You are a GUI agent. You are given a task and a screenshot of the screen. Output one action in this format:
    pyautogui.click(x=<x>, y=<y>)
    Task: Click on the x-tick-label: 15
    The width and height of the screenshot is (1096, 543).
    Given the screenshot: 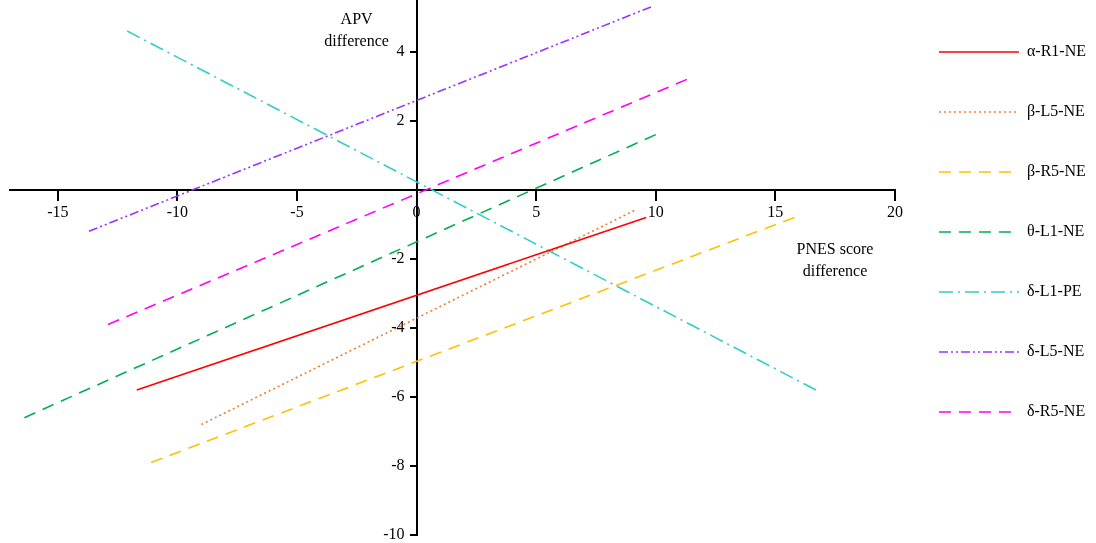 What is the action you would take?
    pyautogui.click(x=775, y=211)
    